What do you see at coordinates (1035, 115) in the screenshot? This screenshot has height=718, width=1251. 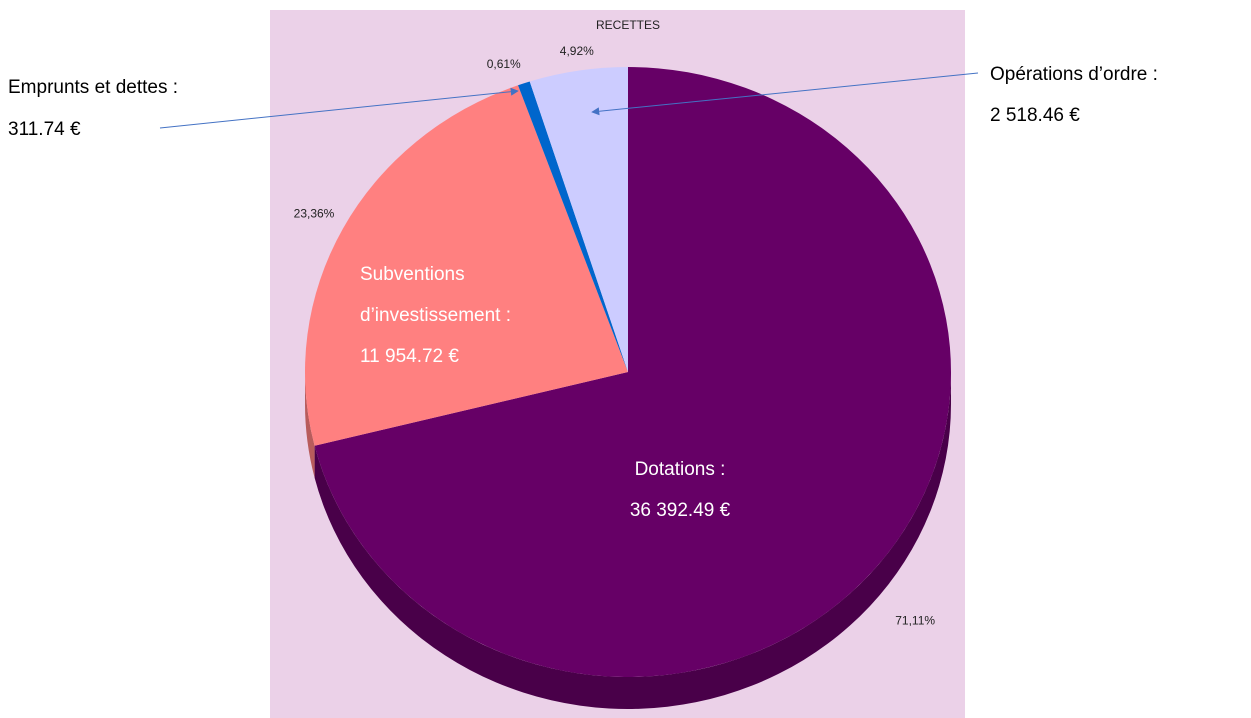 I see `annotation: 2 518.46 €` at bounding box center [1035, 115].